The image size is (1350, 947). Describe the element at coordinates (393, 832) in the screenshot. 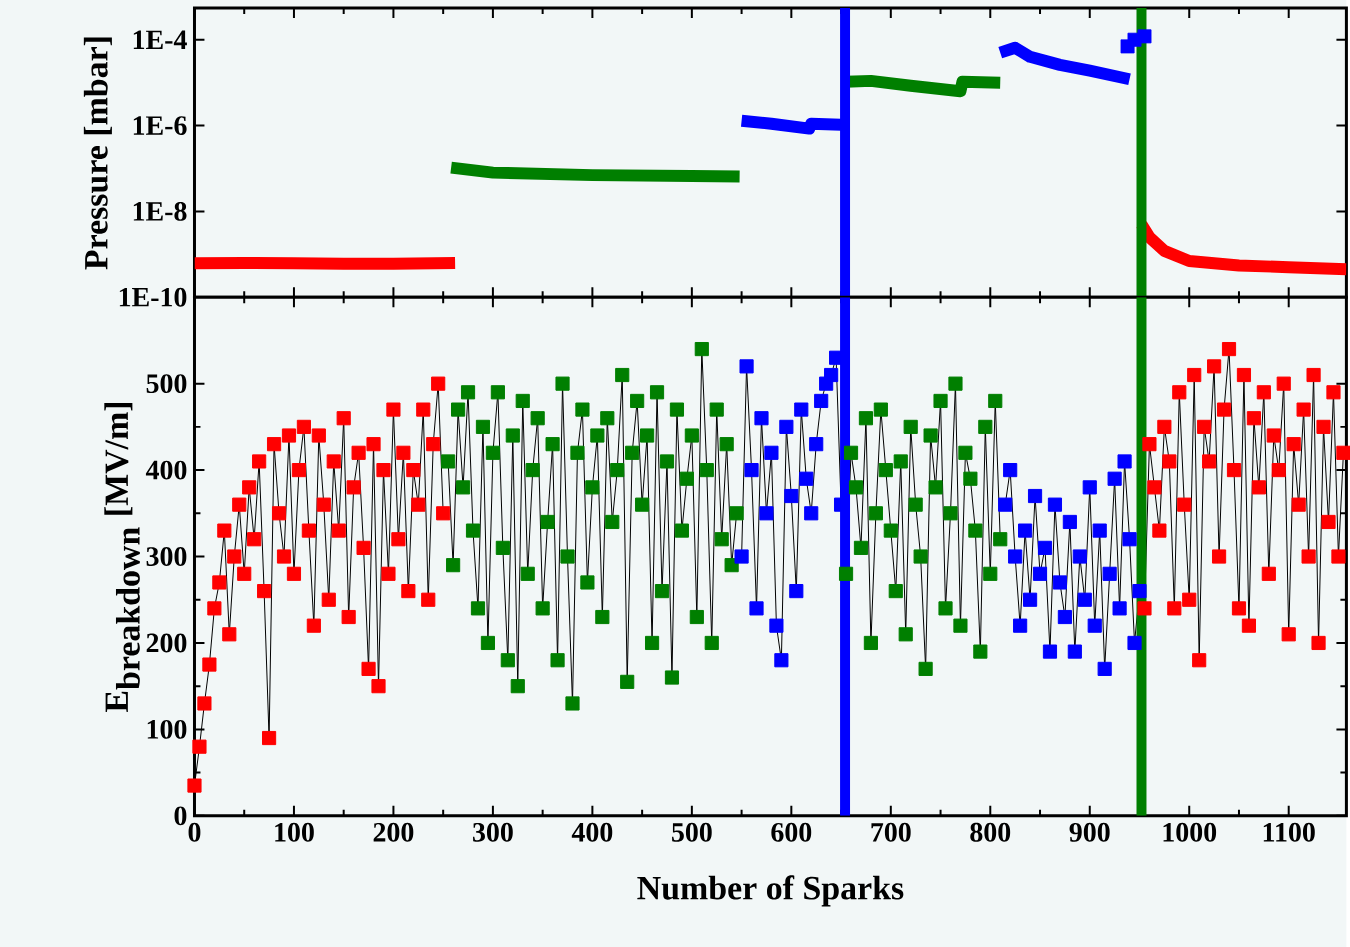

I see `x-tick-label: 200` at that location.